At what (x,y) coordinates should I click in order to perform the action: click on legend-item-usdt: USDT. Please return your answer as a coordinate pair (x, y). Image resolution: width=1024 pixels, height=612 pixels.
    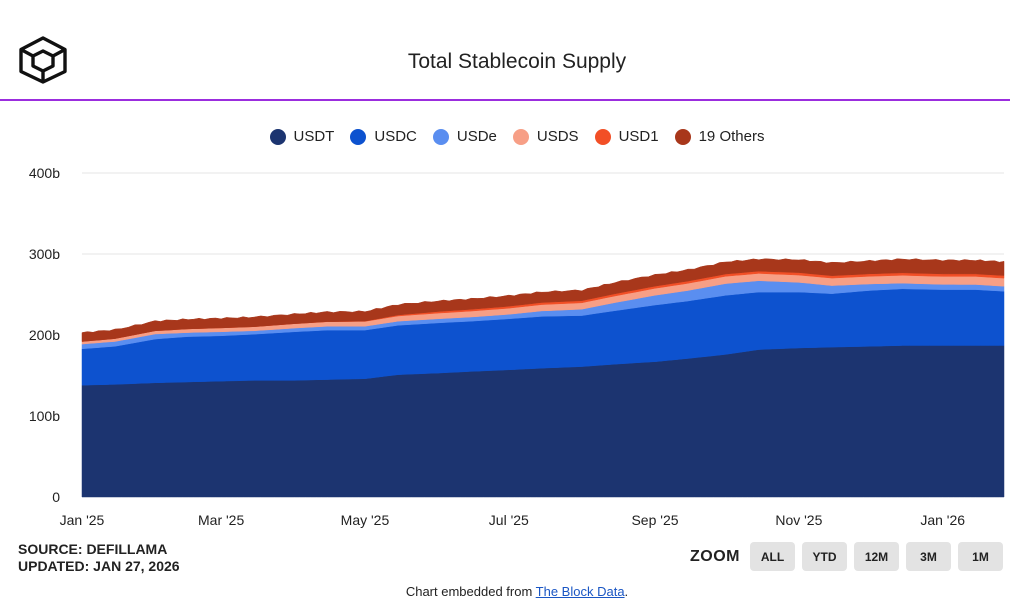
    Looking at the image, I should click on (302, 136).